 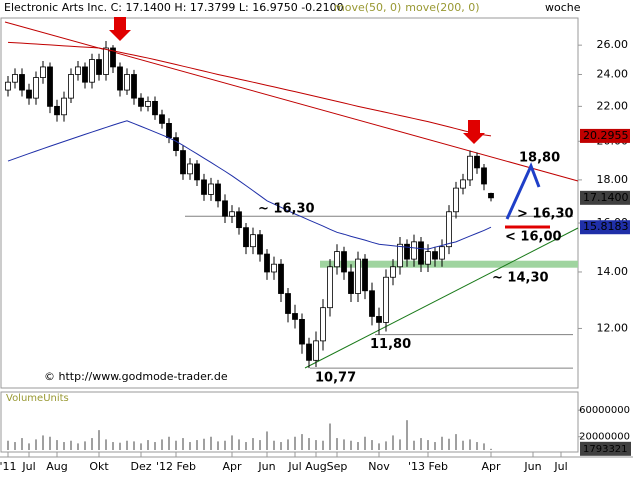 What do you see at coordinates (176, 466) in the screenshot?
I see `x-tick-label: '12 Feb` at bounding box center [176, 466].